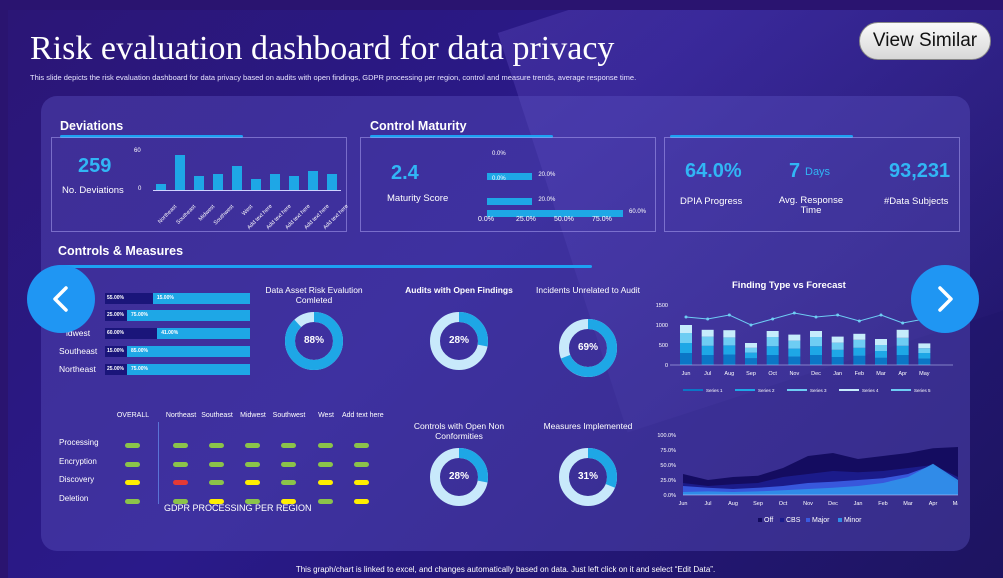 This screenshot has width=1003, height=578. I want to click on area-legend-swatch, so click(808, 520).